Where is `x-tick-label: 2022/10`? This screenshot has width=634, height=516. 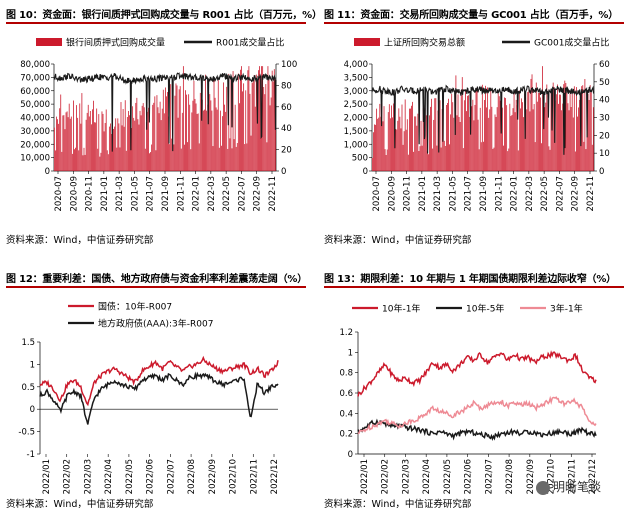
x-tick-label: 2022/10 is located at coordinates (552, 476).